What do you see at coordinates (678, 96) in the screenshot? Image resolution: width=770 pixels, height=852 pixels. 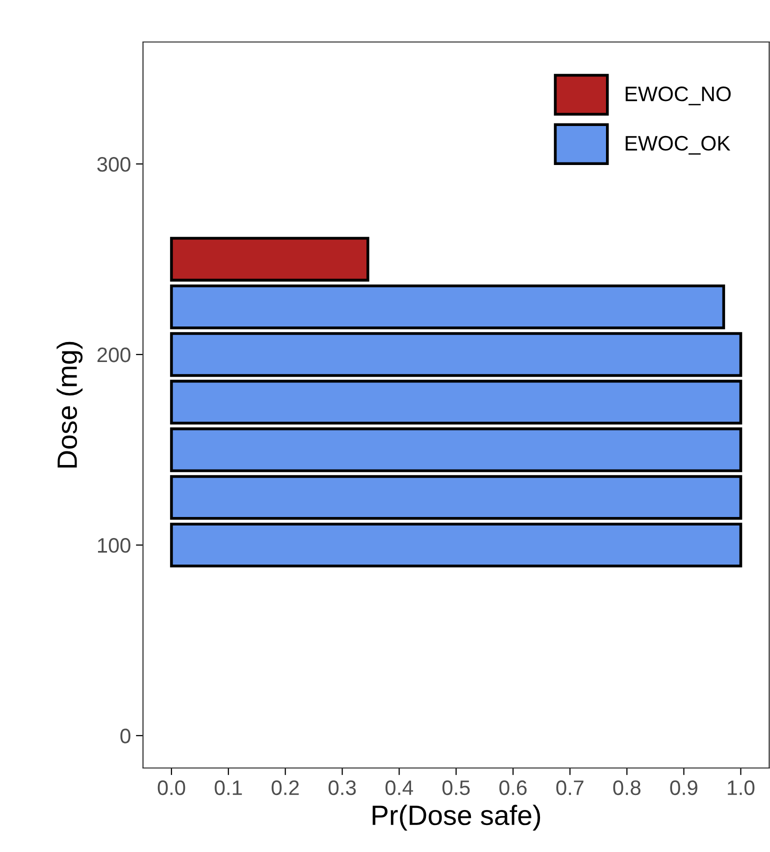 I see `legend-label: EWOC_NO` at bounding box center [678, 96].